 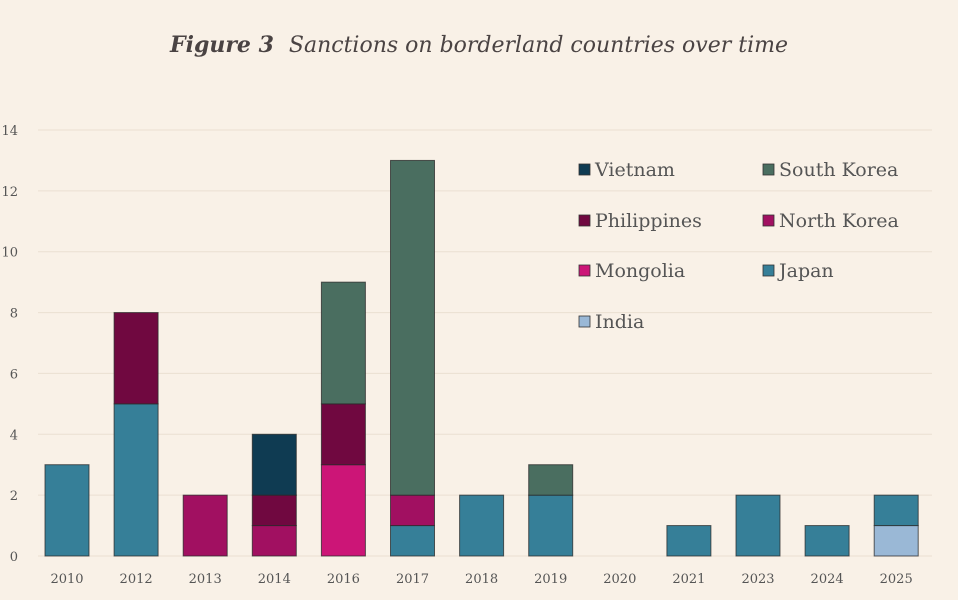 I want to click on y-tick-label: 8, so click(x=14, y=314).